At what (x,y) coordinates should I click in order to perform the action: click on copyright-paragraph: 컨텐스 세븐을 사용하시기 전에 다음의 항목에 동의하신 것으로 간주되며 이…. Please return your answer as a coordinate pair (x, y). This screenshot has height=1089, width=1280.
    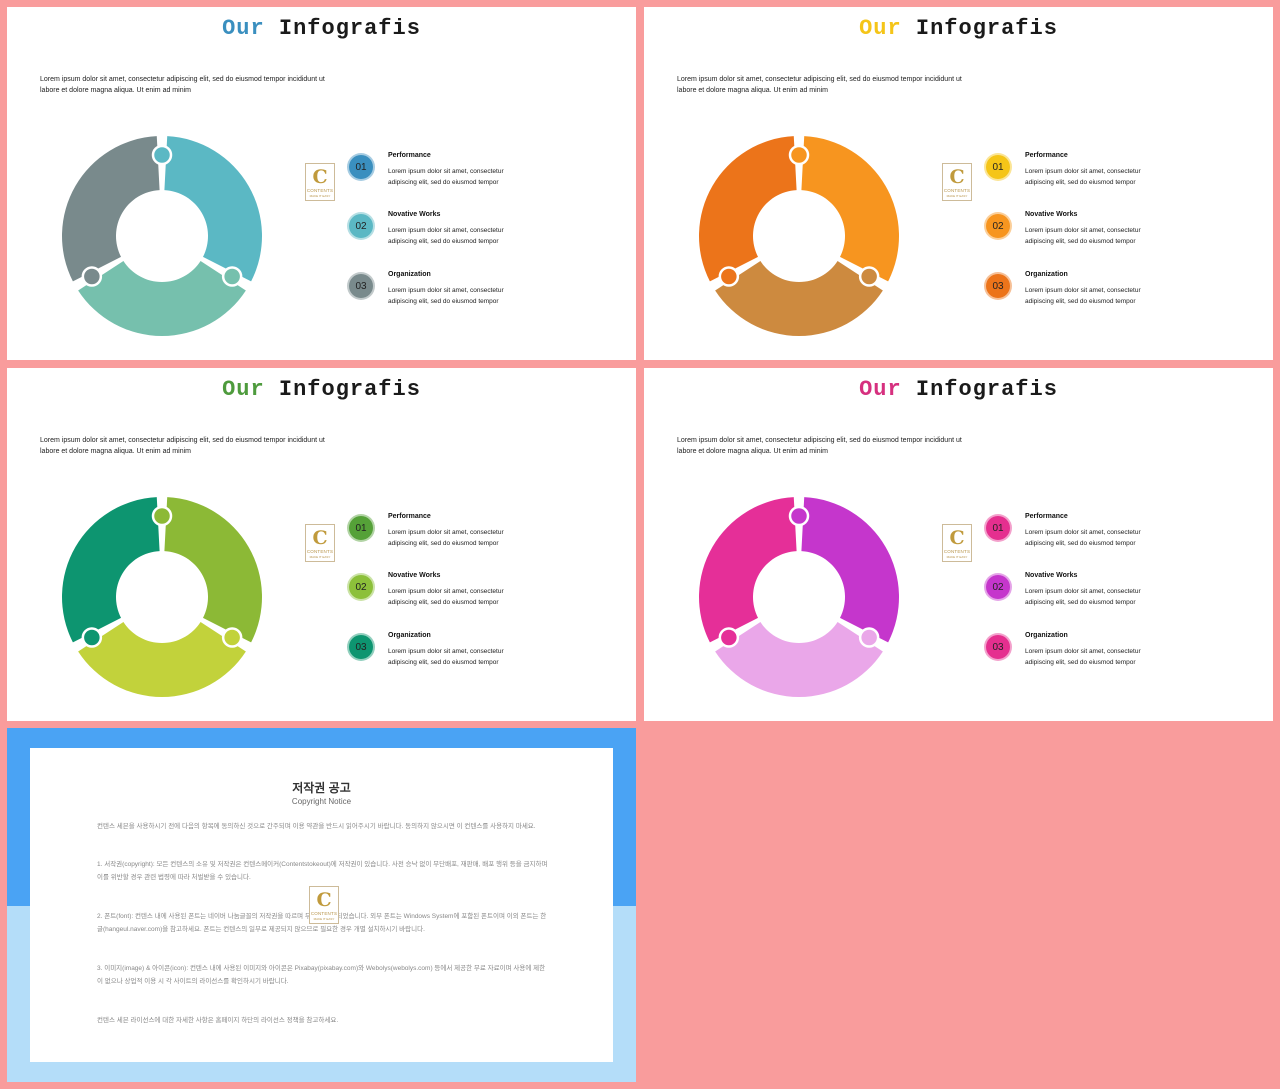
    Looking at the image, I should click on (316, 826).